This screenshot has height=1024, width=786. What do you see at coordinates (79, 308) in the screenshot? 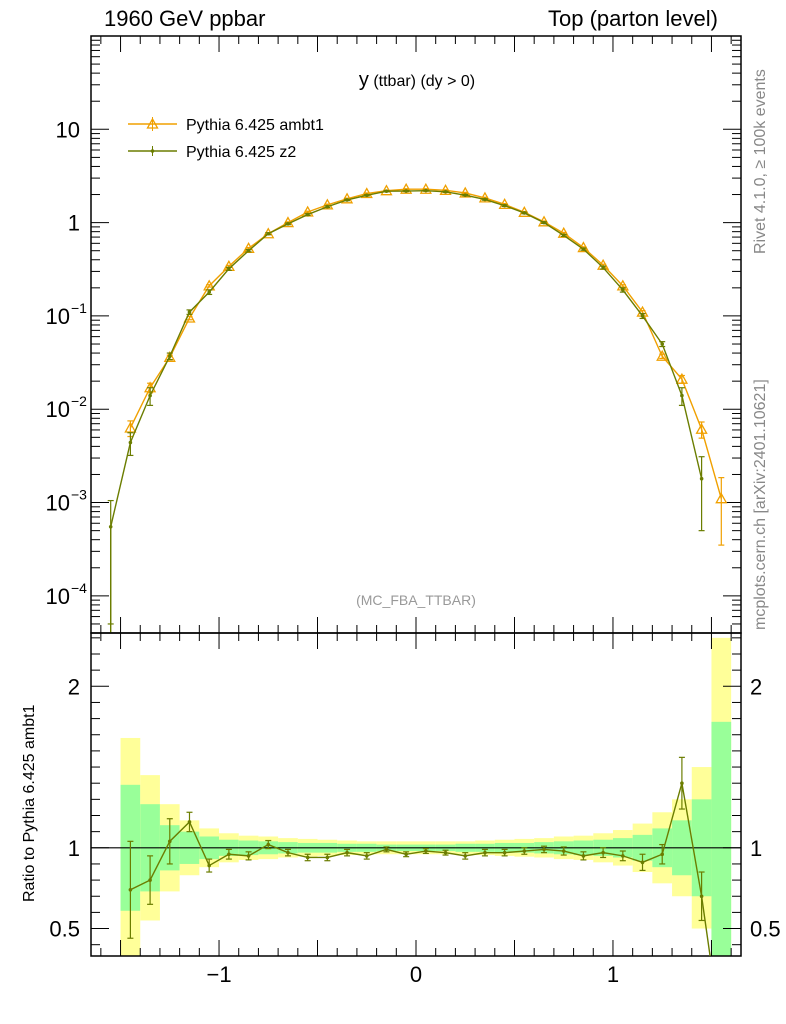
I see `y-tick-exponent: −1` at bounding box center [79, 308].